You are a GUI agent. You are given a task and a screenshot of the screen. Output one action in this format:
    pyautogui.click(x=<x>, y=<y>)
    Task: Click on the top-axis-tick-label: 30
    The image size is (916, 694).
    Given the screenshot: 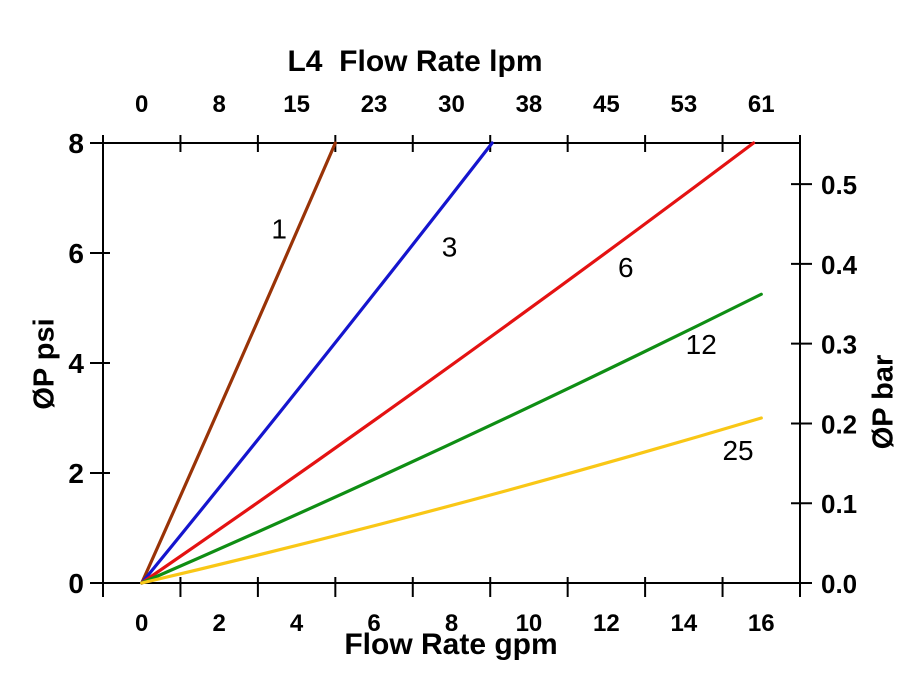 What is the action you would take?
    pyautogui.click(x=451, y=104)
    